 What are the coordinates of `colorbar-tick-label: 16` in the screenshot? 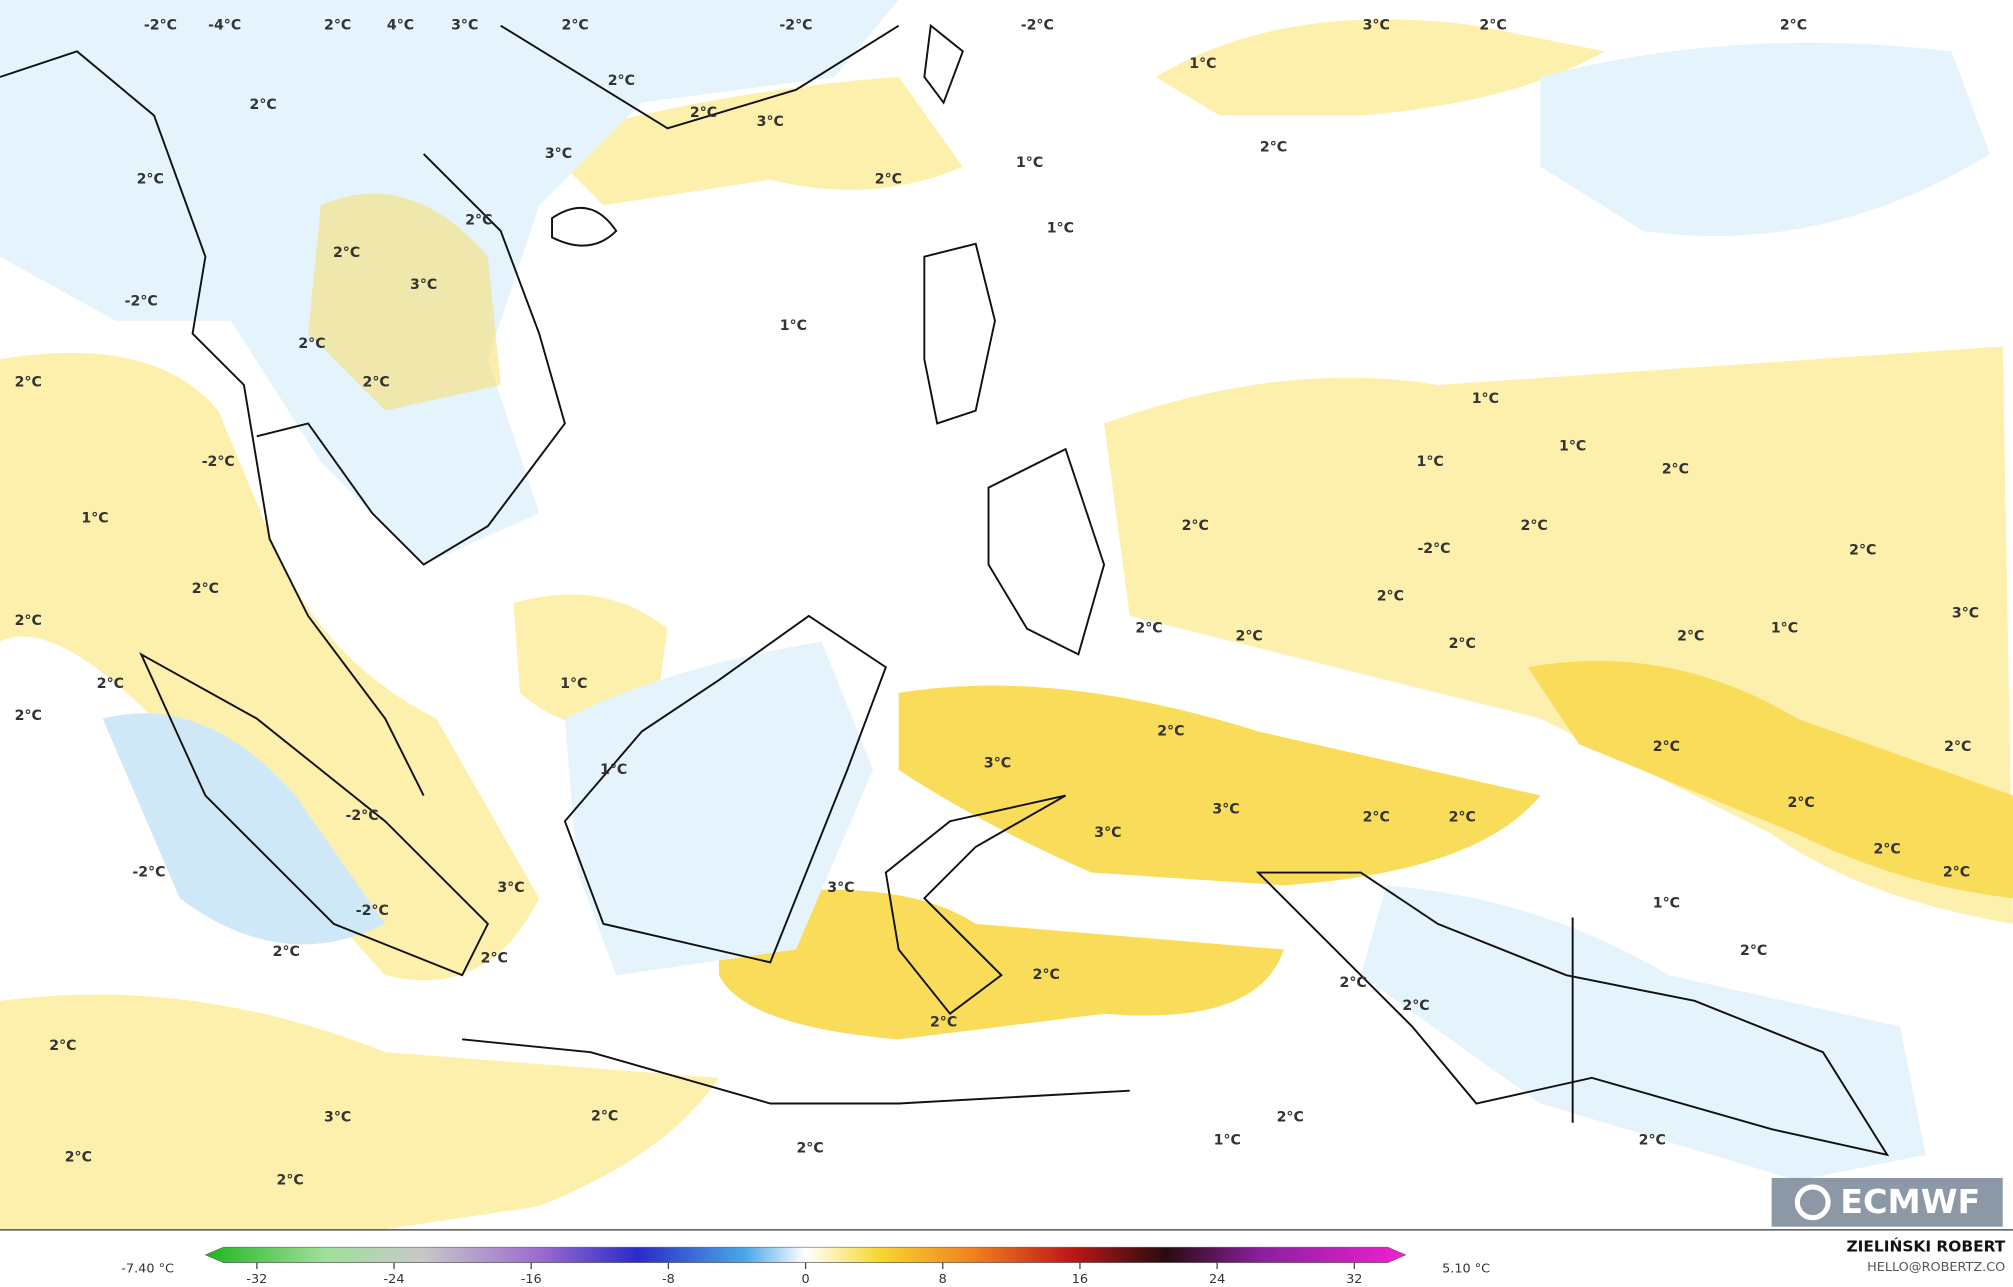 It's located at (1080, 1279).